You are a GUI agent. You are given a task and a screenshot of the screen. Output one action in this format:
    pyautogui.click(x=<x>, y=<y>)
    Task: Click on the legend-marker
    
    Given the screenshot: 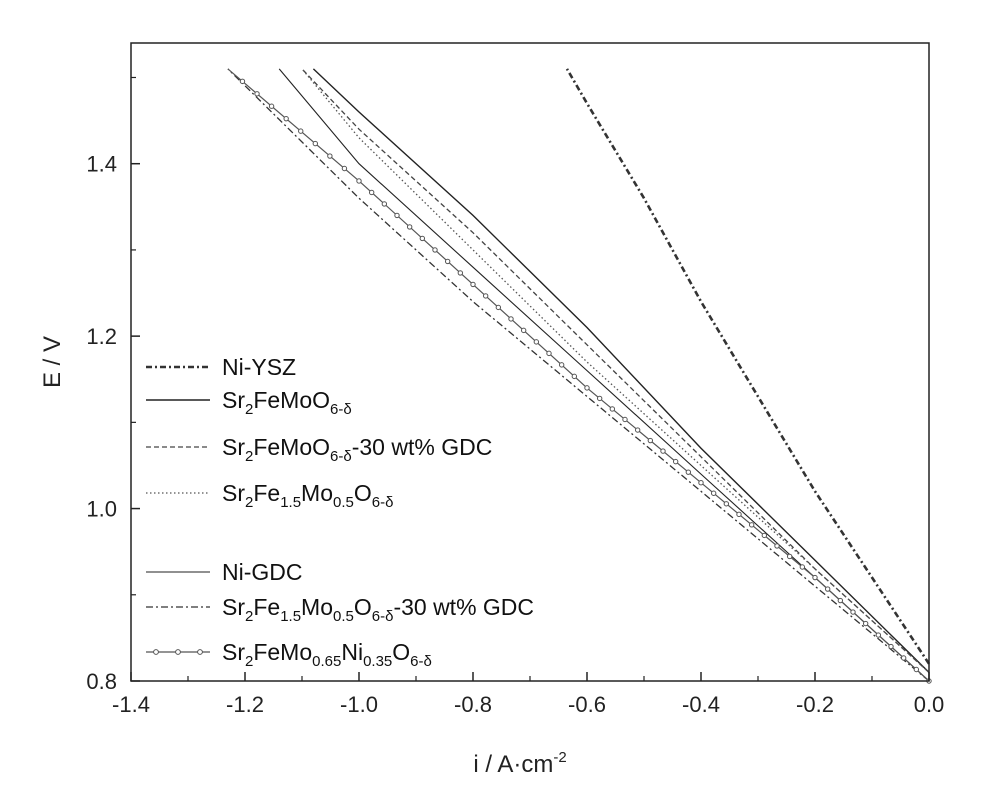 What is the action you would take?
    pyautogui.click(x=156, y=652)
    